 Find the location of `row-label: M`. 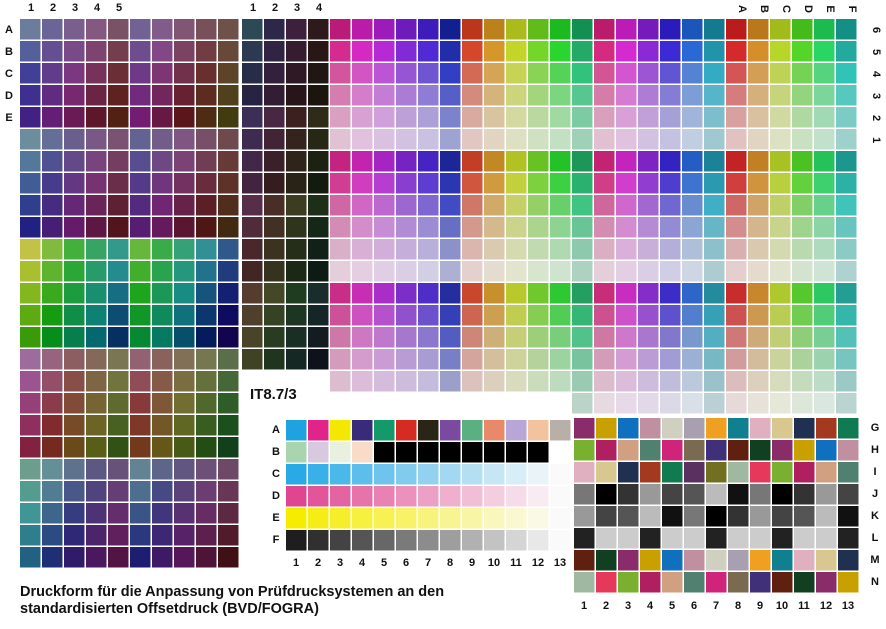

row-label: M is located at coordinates (874, 560).